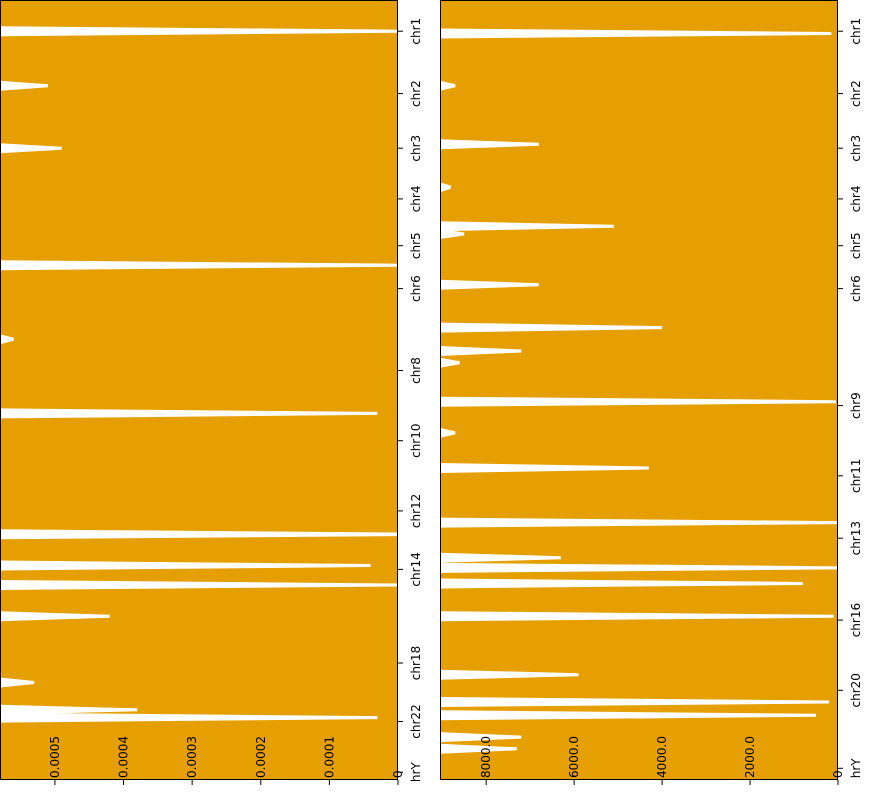 This screenshot has height=800, width=870. Describe the element at coordinates (416, 440) in the screenshot. I see `category-label-chr10: chr10` at that location.